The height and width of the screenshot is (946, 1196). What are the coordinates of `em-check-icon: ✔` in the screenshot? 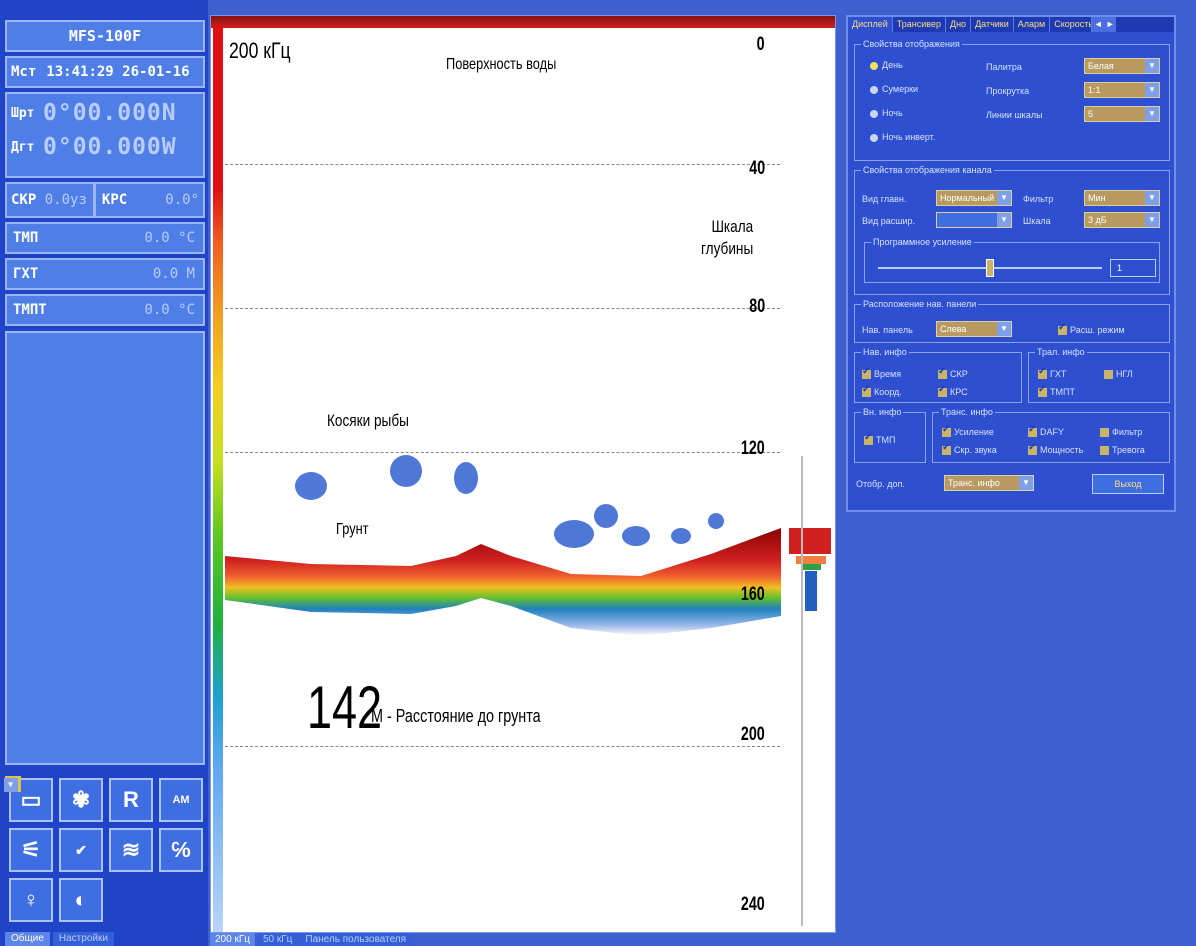 It's located at (81, 850).